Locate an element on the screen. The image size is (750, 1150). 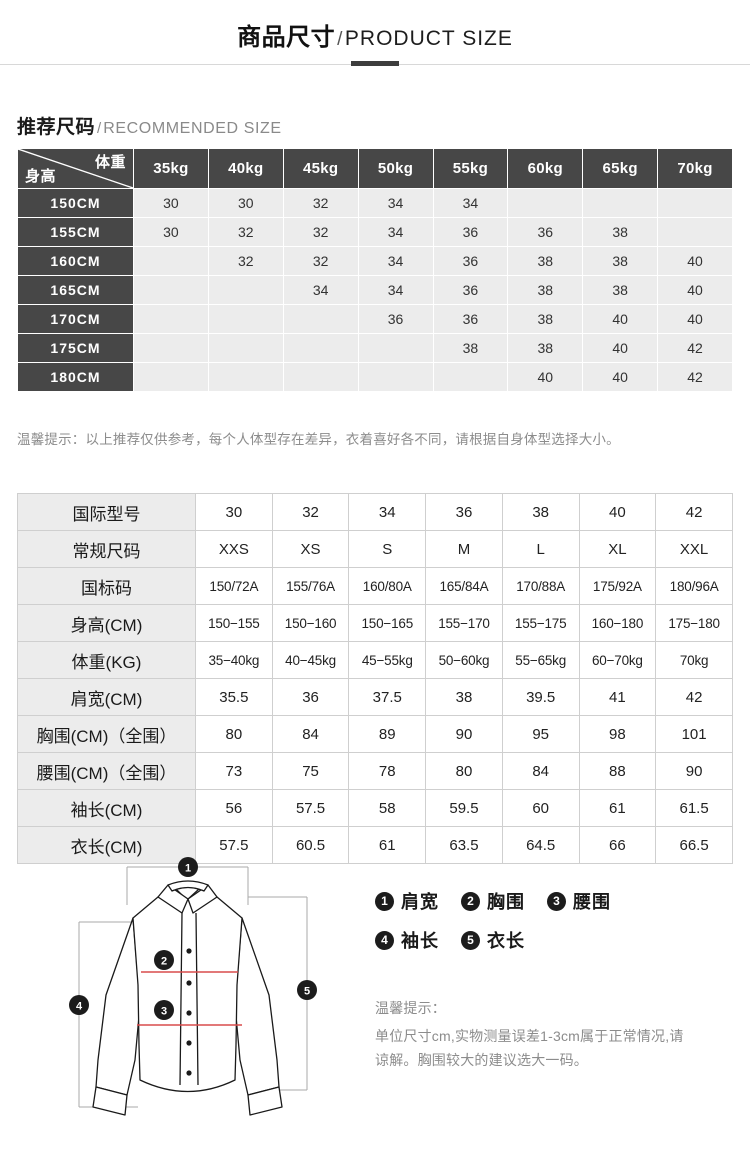
spec-cell: 45−55kg is located at coordinates (387, 660).